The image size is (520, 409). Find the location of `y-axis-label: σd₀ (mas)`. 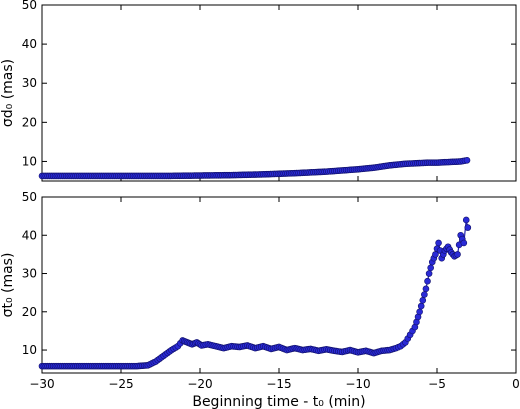

y-axis-label: σd₀ (mas) is located at coordinates (8, 93).